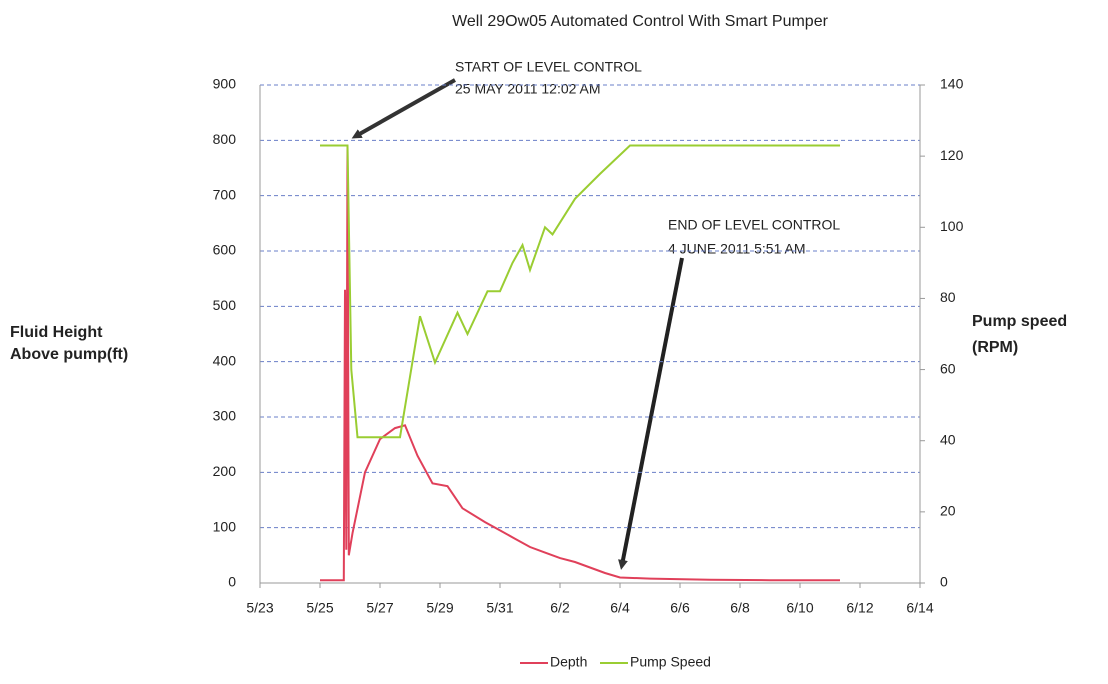  What do you see at coordinates (952, 155) in the screenshot?
I see `y2-tick-label: 120` at bounding box center [952, 155].